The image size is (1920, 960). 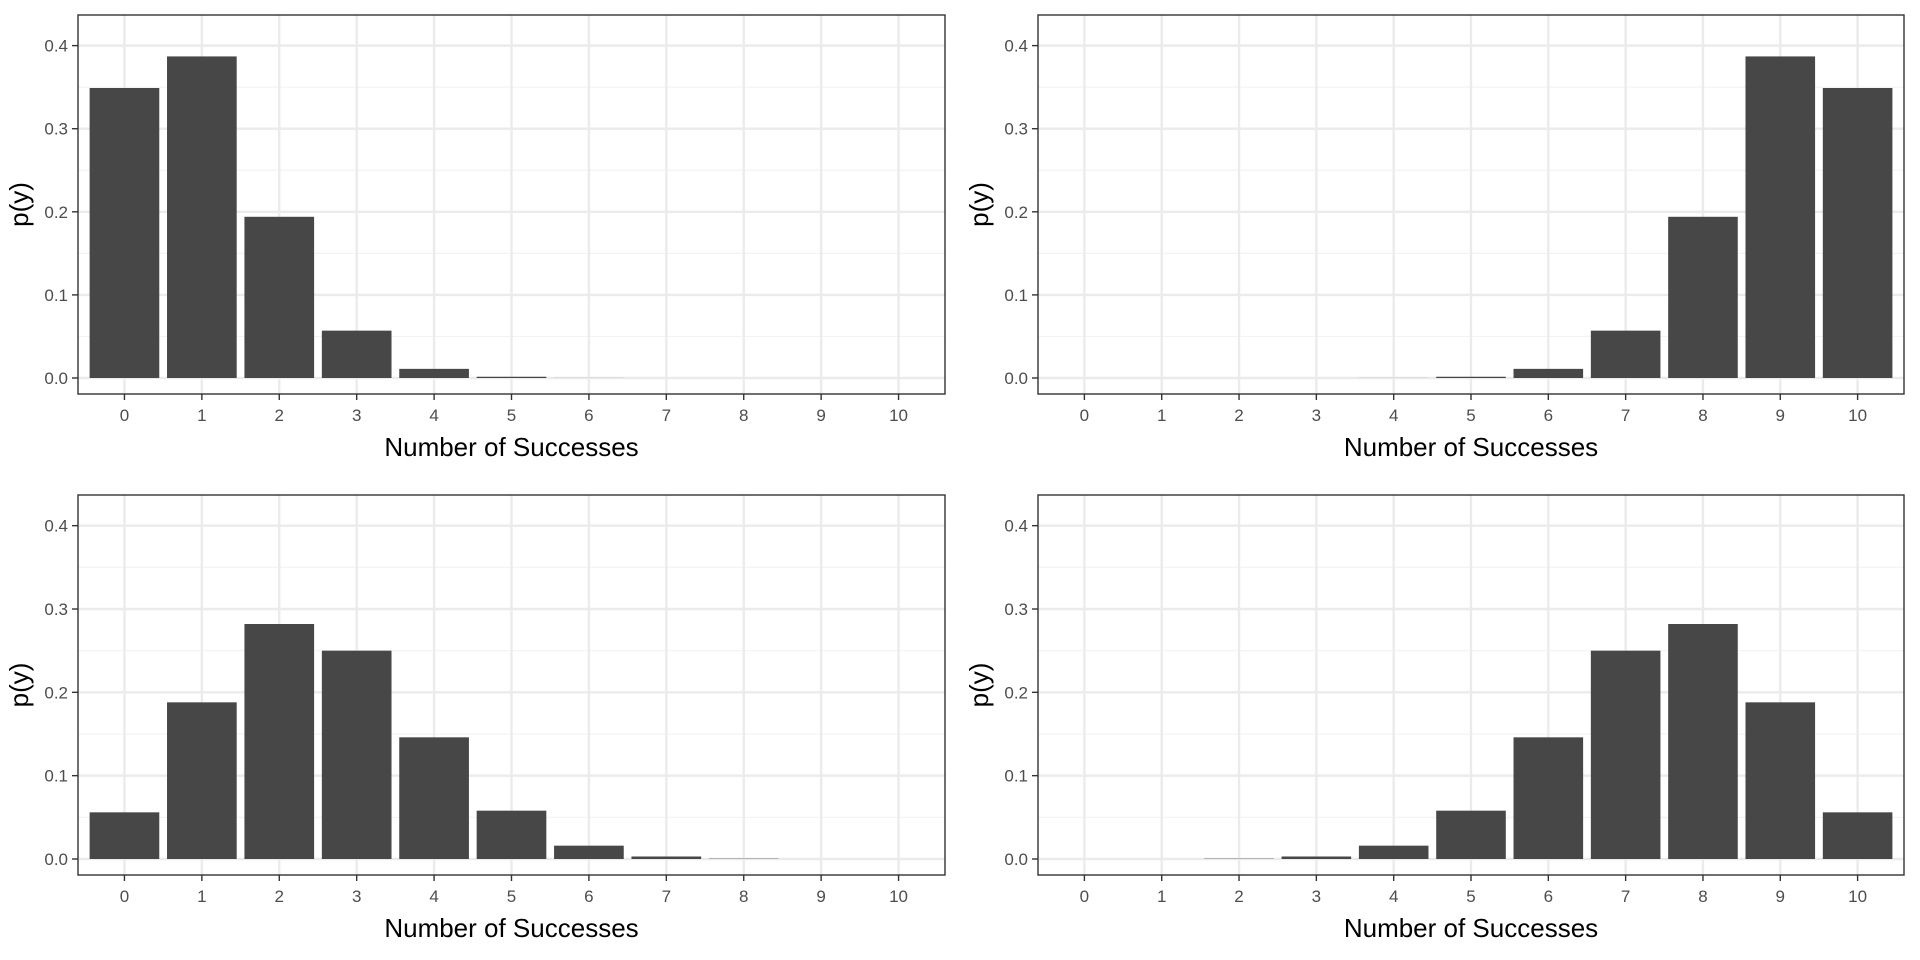 What do you see at coordinates (56, 378) in the screenshot?
I see `panel-top-left-ytick-label: 0.0` at bounding box center [56, 378].